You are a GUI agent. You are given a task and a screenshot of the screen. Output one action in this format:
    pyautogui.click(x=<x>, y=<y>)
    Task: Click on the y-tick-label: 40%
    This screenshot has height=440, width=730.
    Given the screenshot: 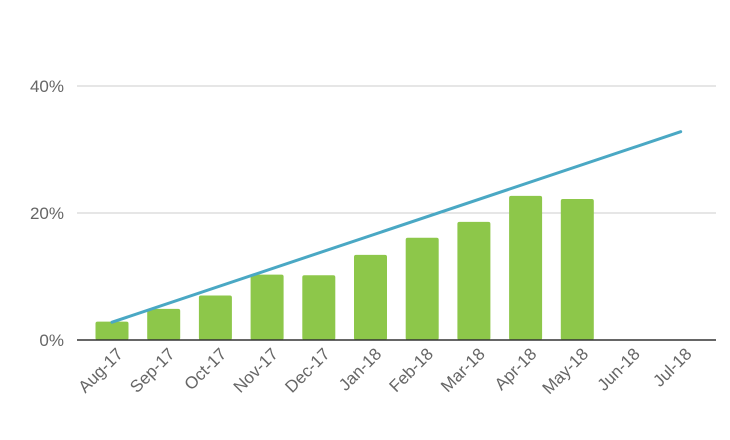 What is the action you would take?
    pyautogui.click(x=47, y=86)
    